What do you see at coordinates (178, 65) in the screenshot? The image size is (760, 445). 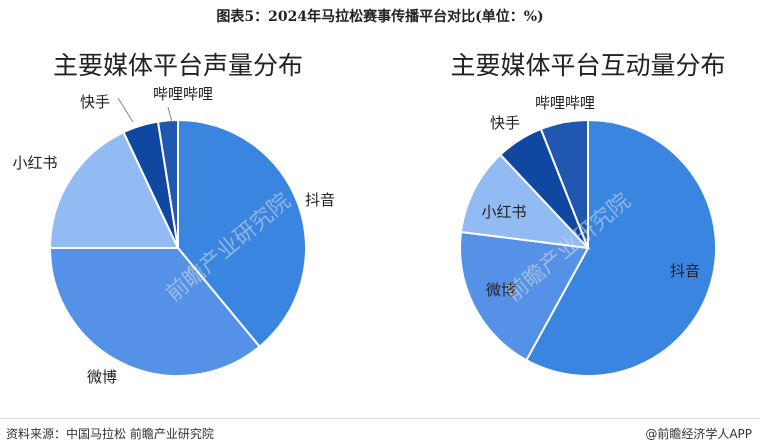 I see `chart-title: 主要媒体平台声量分布` at bounding box center [178, 65].